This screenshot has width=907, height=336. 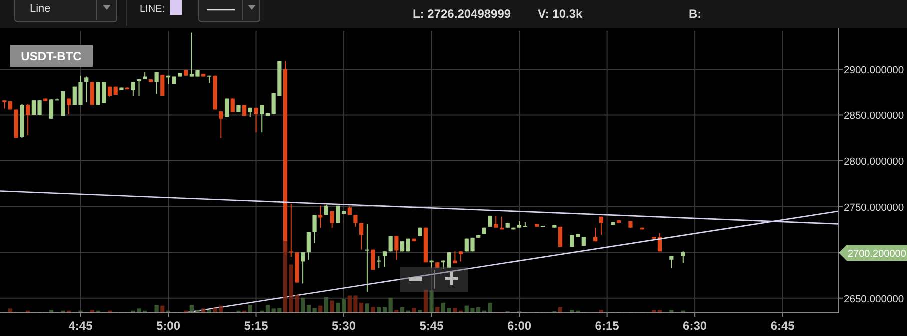 I want to click on x-tick-label: 6:30, so click(x=695, y=326).